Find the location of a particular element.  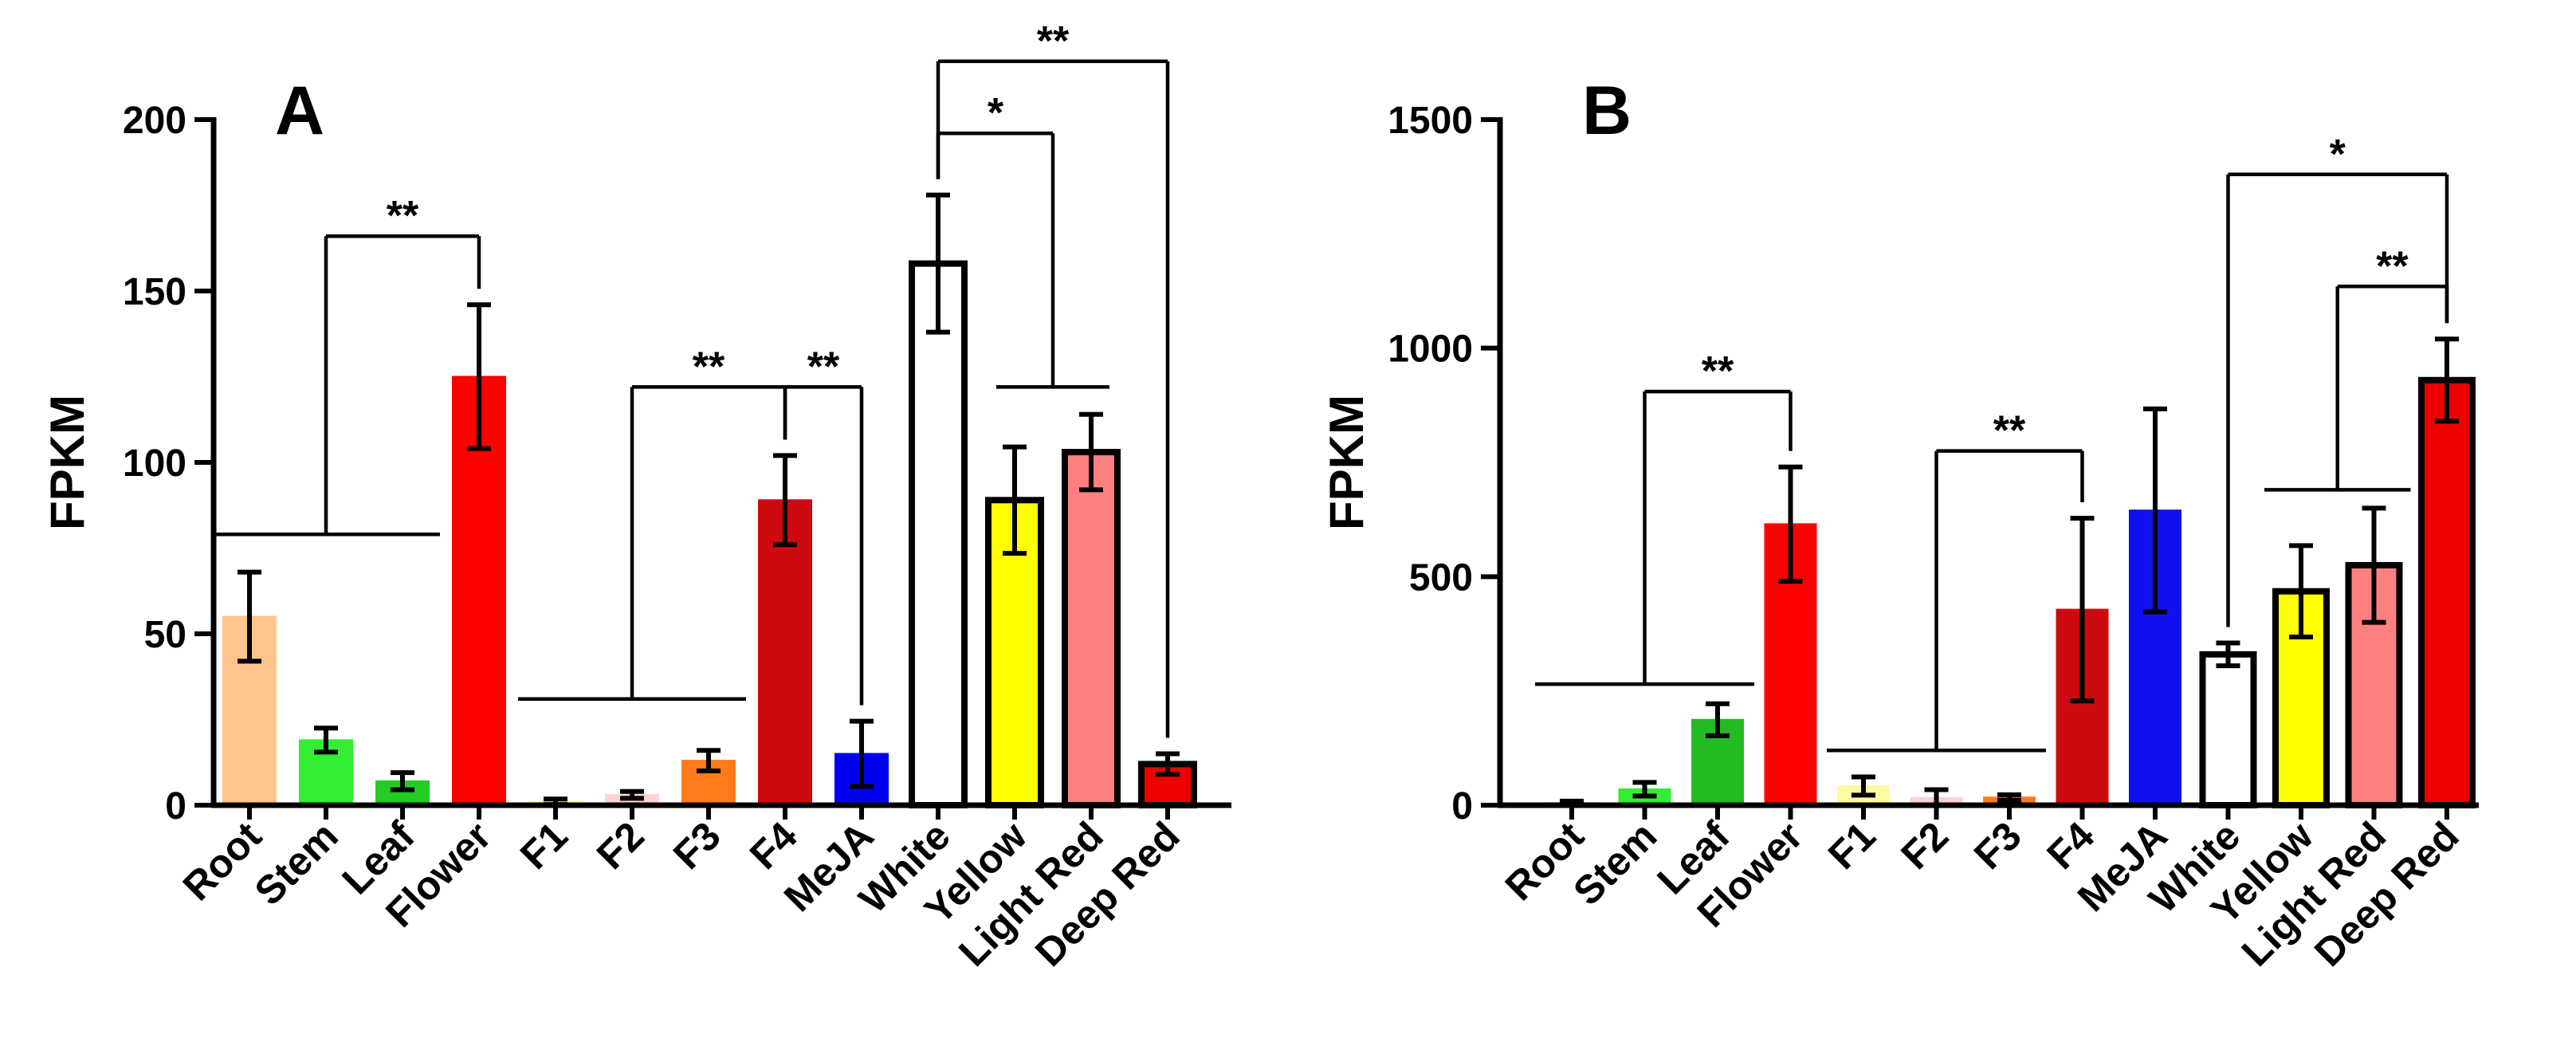

y-tick-label: 150 is located at coordinates (155, 292).